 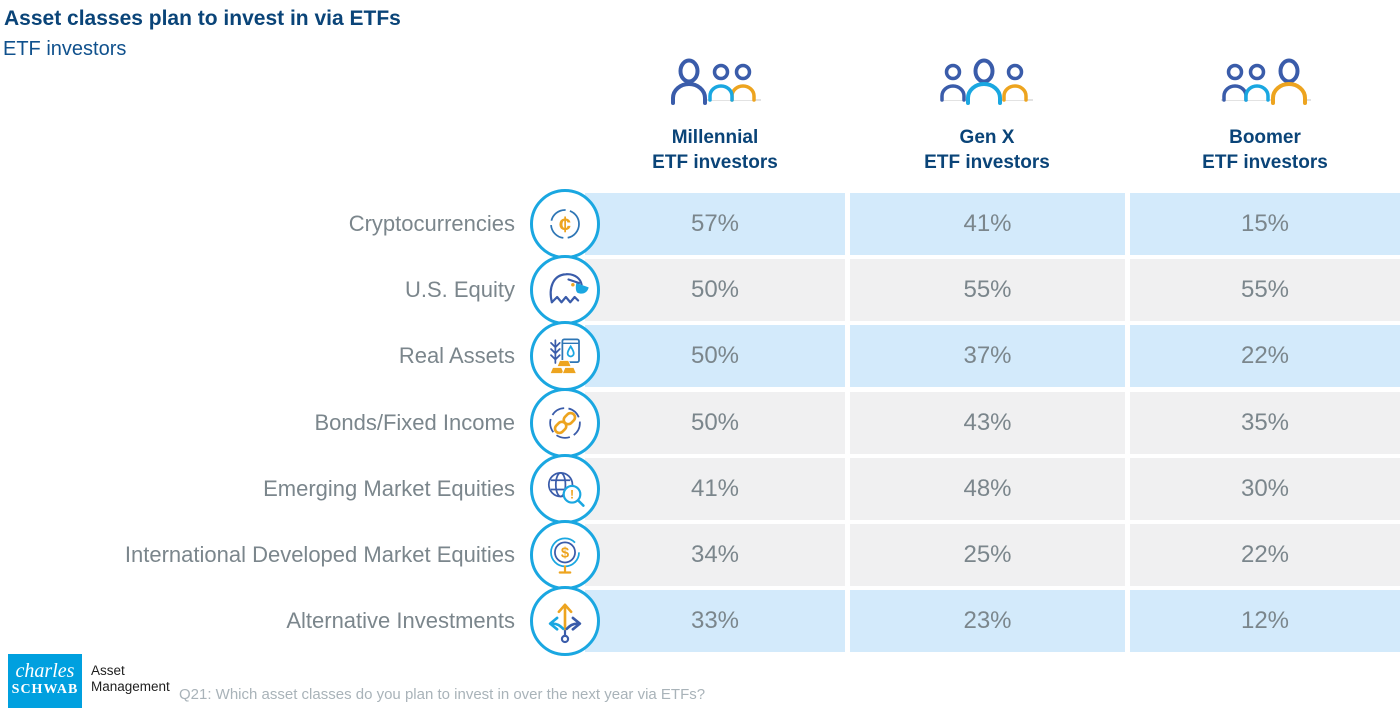 I want to click on column-header-boomer: Boomer ETF investors, so click(x=1265, y=115).